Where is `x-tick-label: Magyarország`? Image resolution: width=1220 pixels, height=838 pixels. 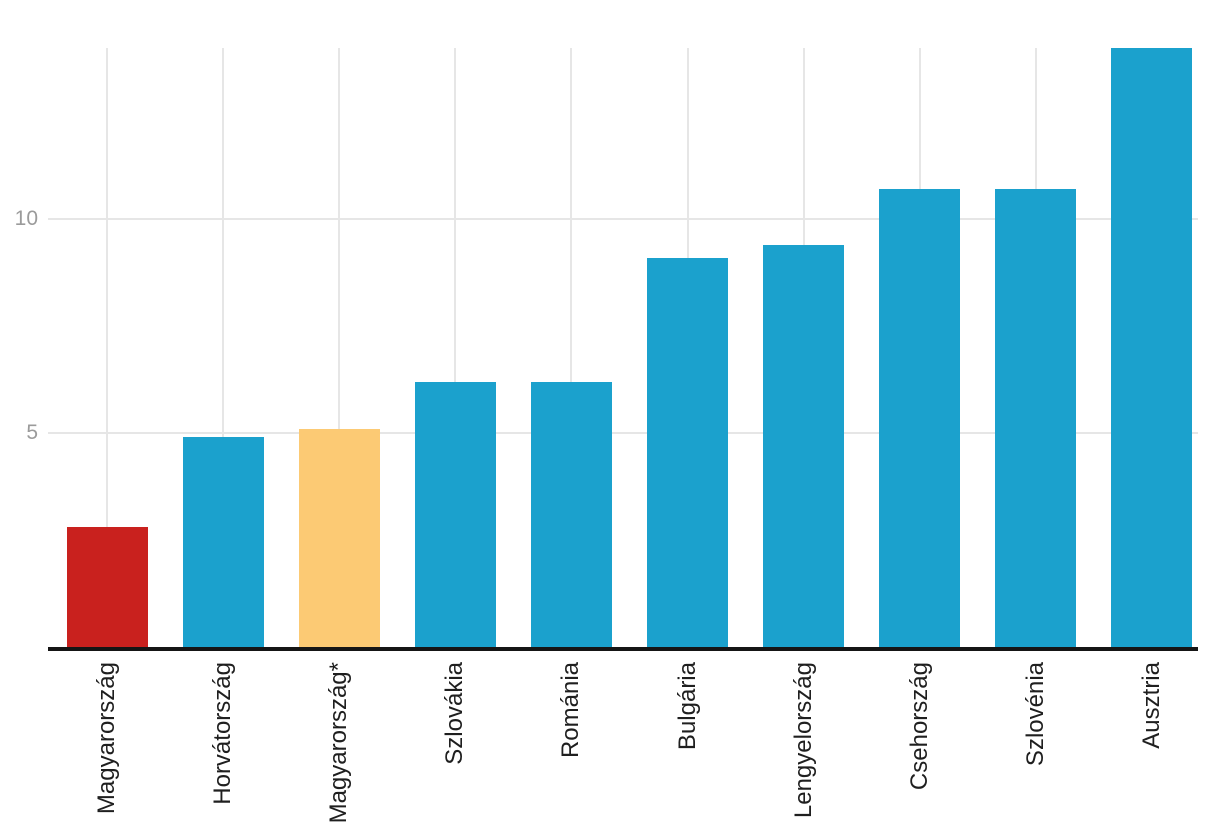 x-tick-label: Magyarország is located at coordinates (106, 738).